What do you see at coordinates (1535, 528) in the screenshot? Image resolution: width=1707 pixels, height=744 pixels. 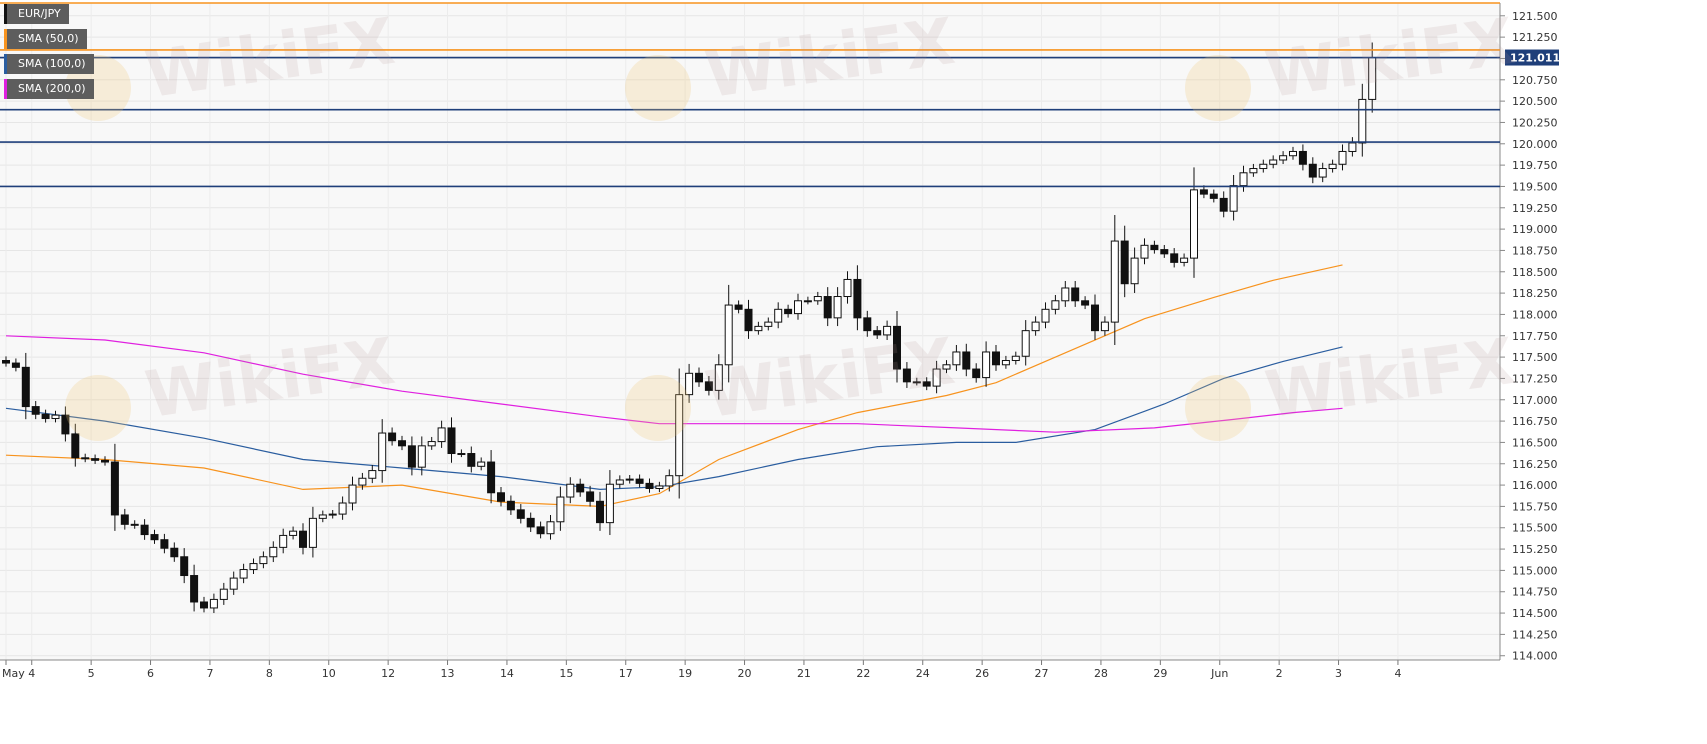 I see `y-tick-label: 115.500` at bounding box center [1535, 528].